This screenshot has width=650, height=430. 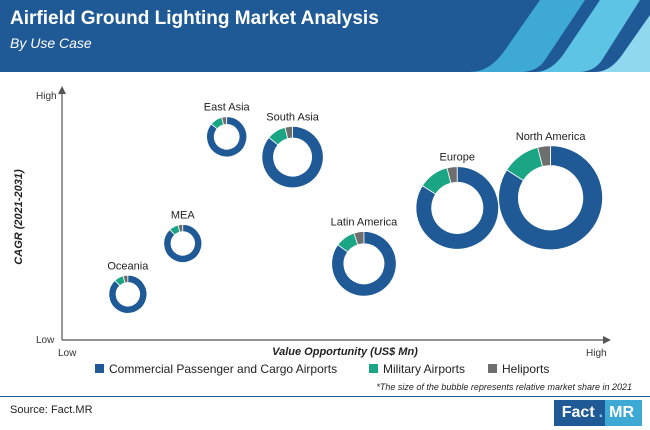 What do you see at coordinates (364, 264) in the screenshot?
I see `donut-segment-latin-america-commercial` at bounding box center [364, 264].